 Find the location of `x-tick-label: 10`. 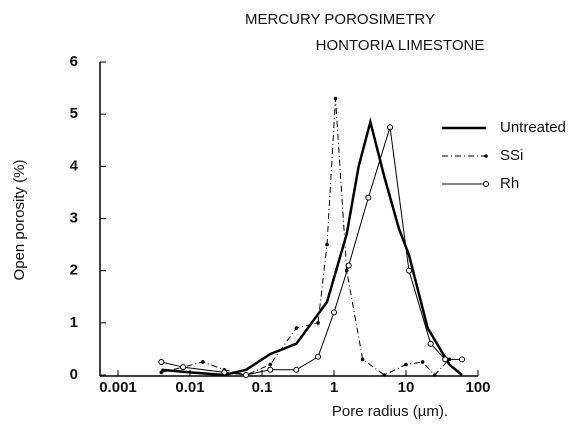

x-tick-label: 10 is located at coordinates (406, 387).